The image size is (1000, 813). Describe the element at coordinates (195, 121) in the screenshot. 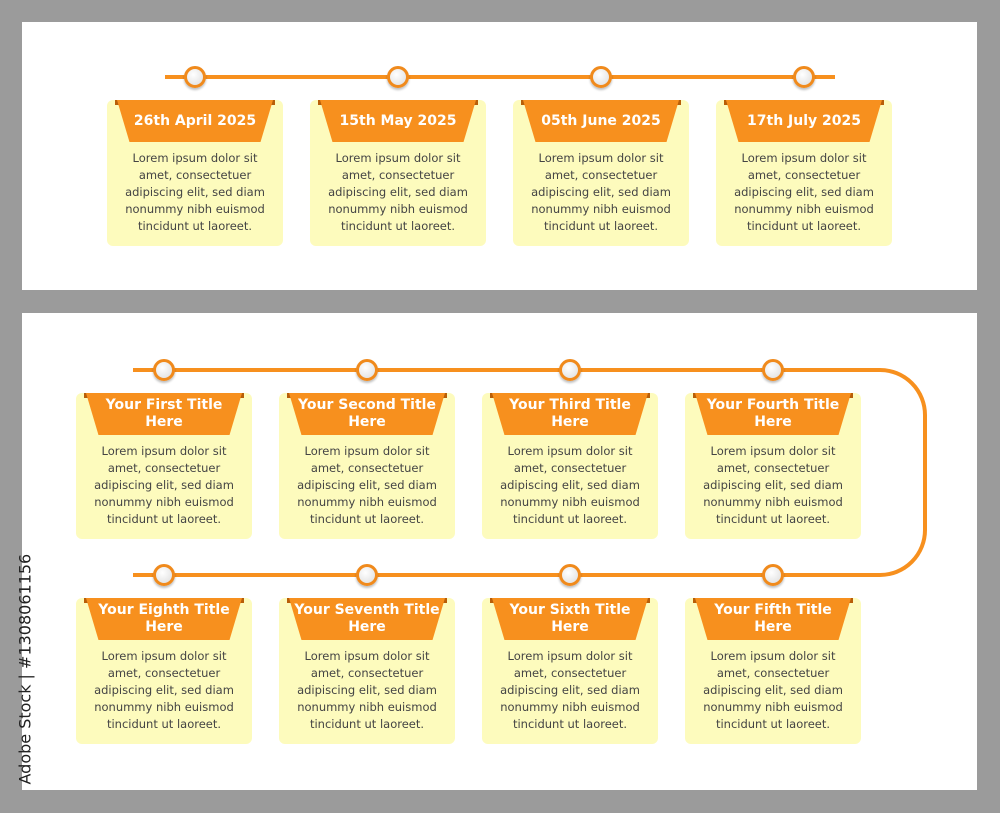

I see `card-title: 26th April 2025` at that location.